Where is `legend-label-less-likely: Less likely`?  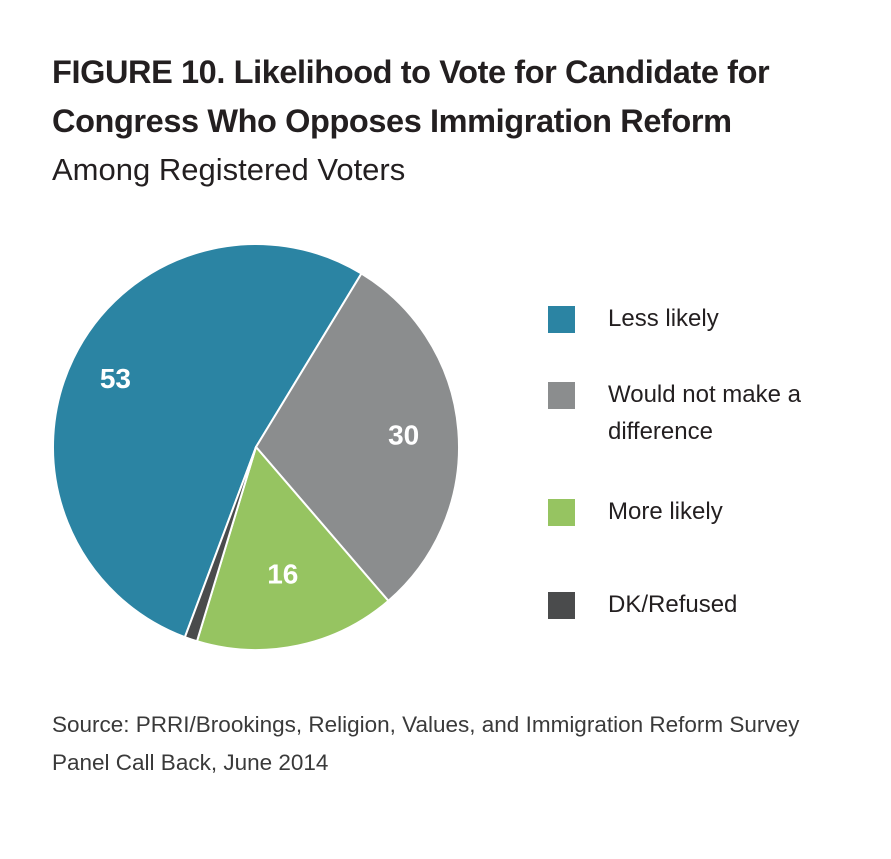 legend-label-less-likely: Less likely is located at coordinates (663, 318).